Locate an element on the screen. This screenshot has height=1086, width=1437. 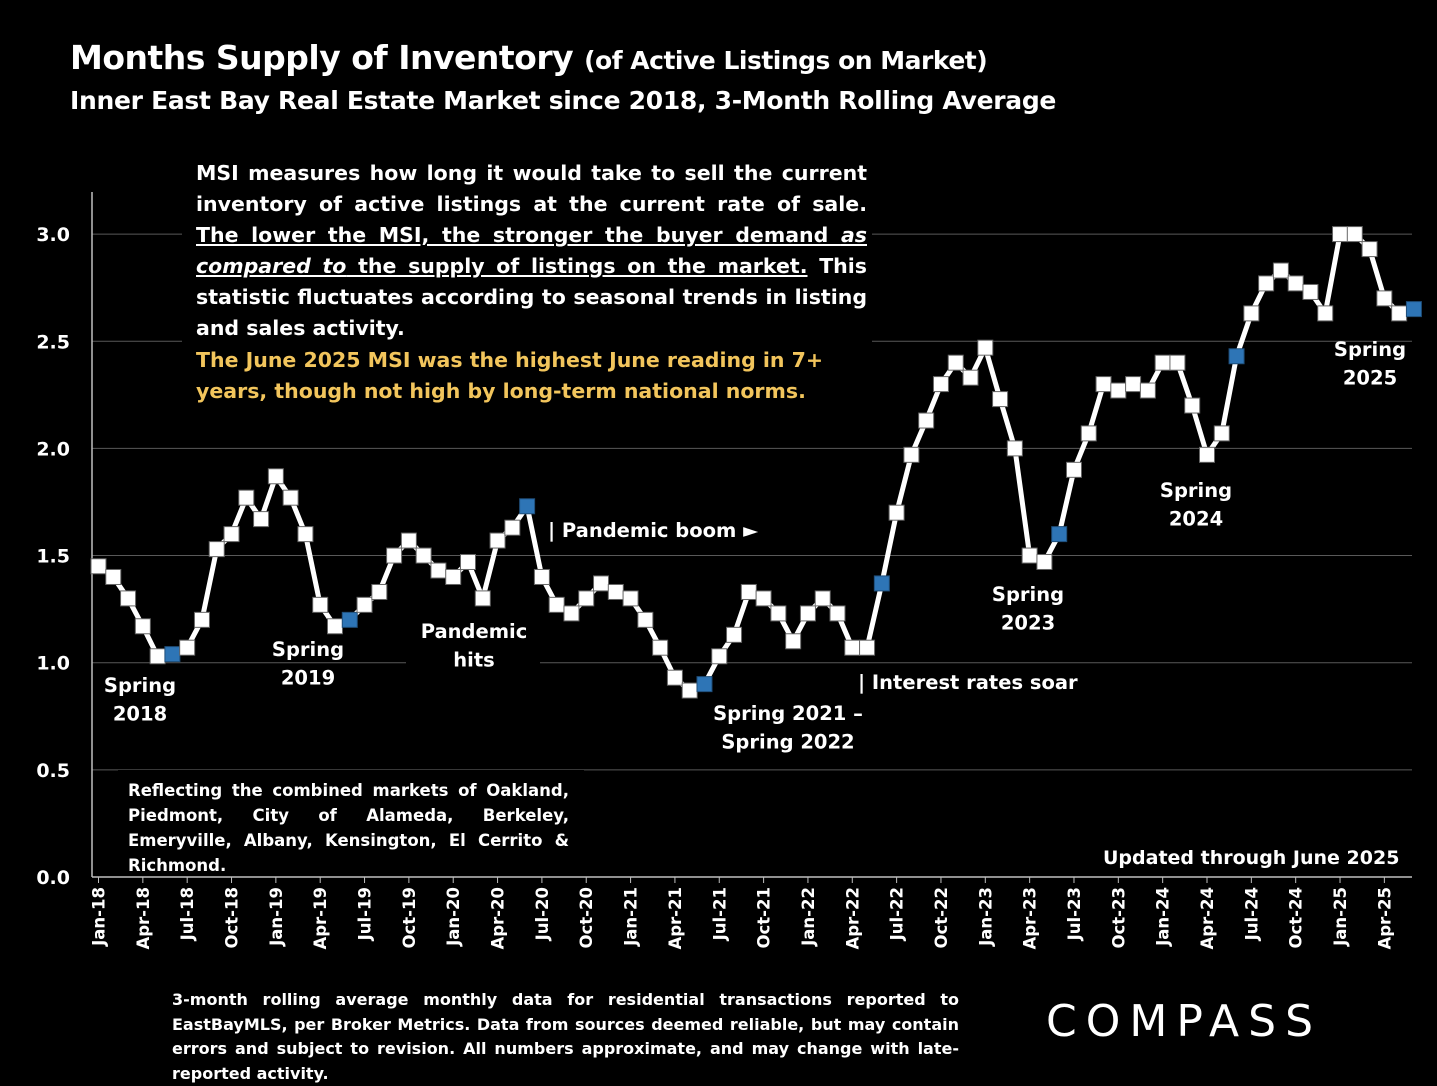
annotation-spring2021: Spring 2021 – is located at coordinates (788, 713).